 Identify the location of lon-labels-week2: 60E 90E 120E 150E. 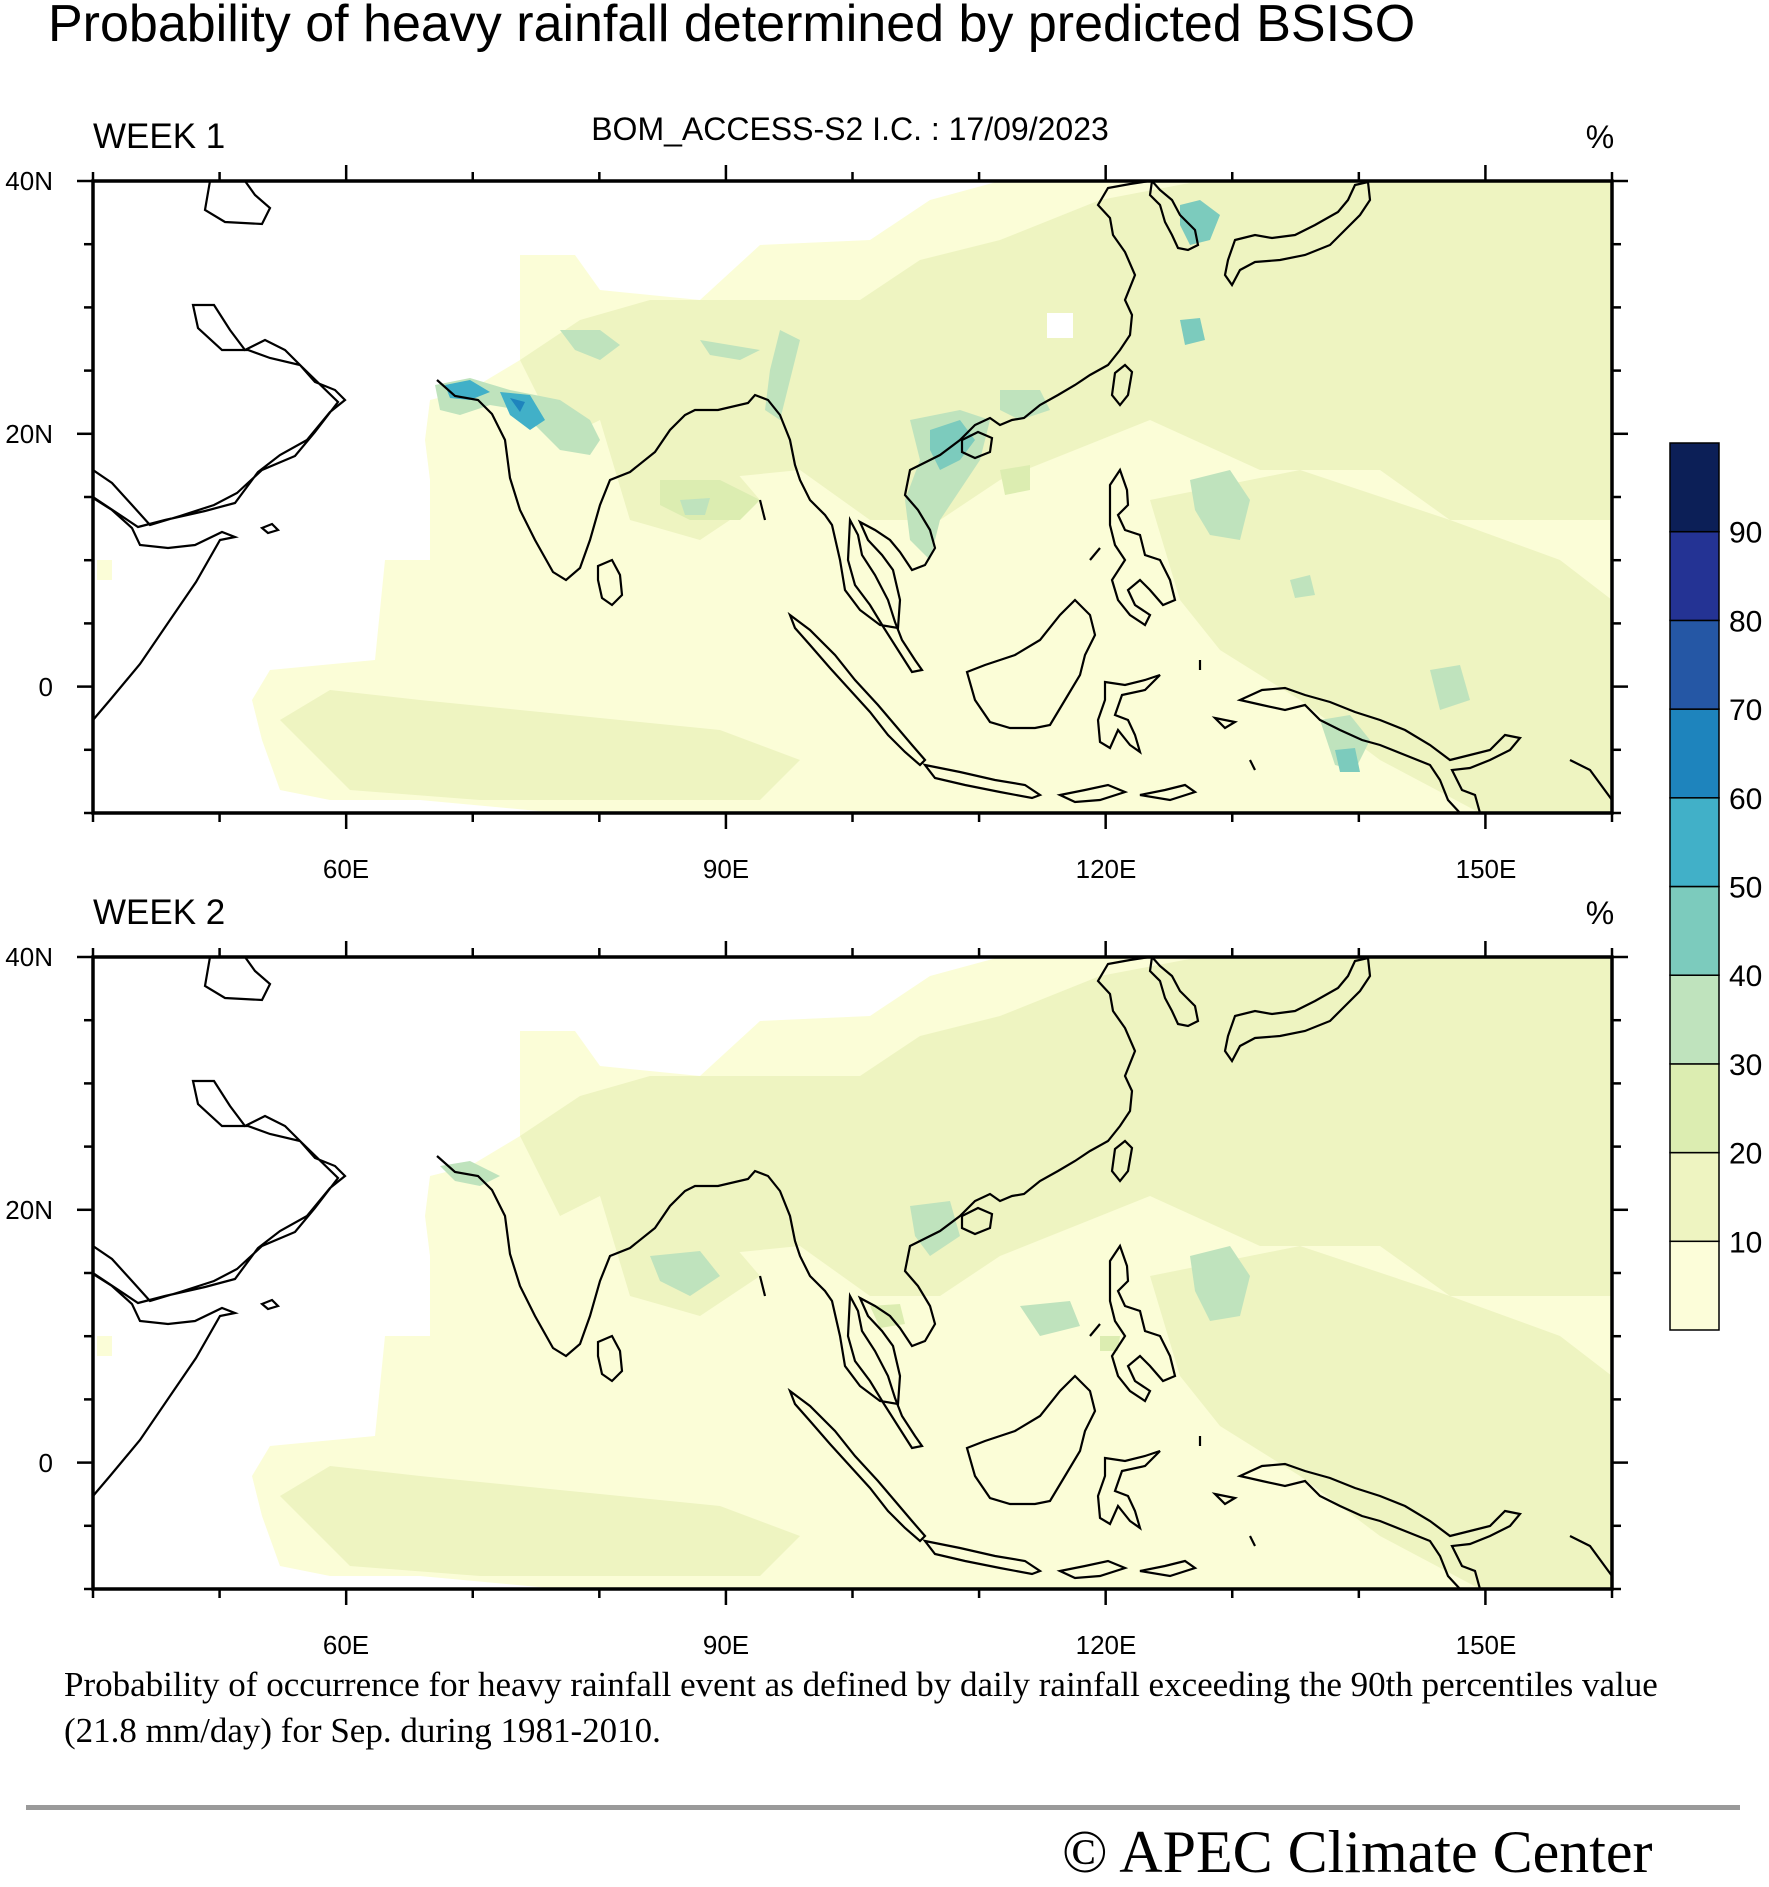
(920, 1645).